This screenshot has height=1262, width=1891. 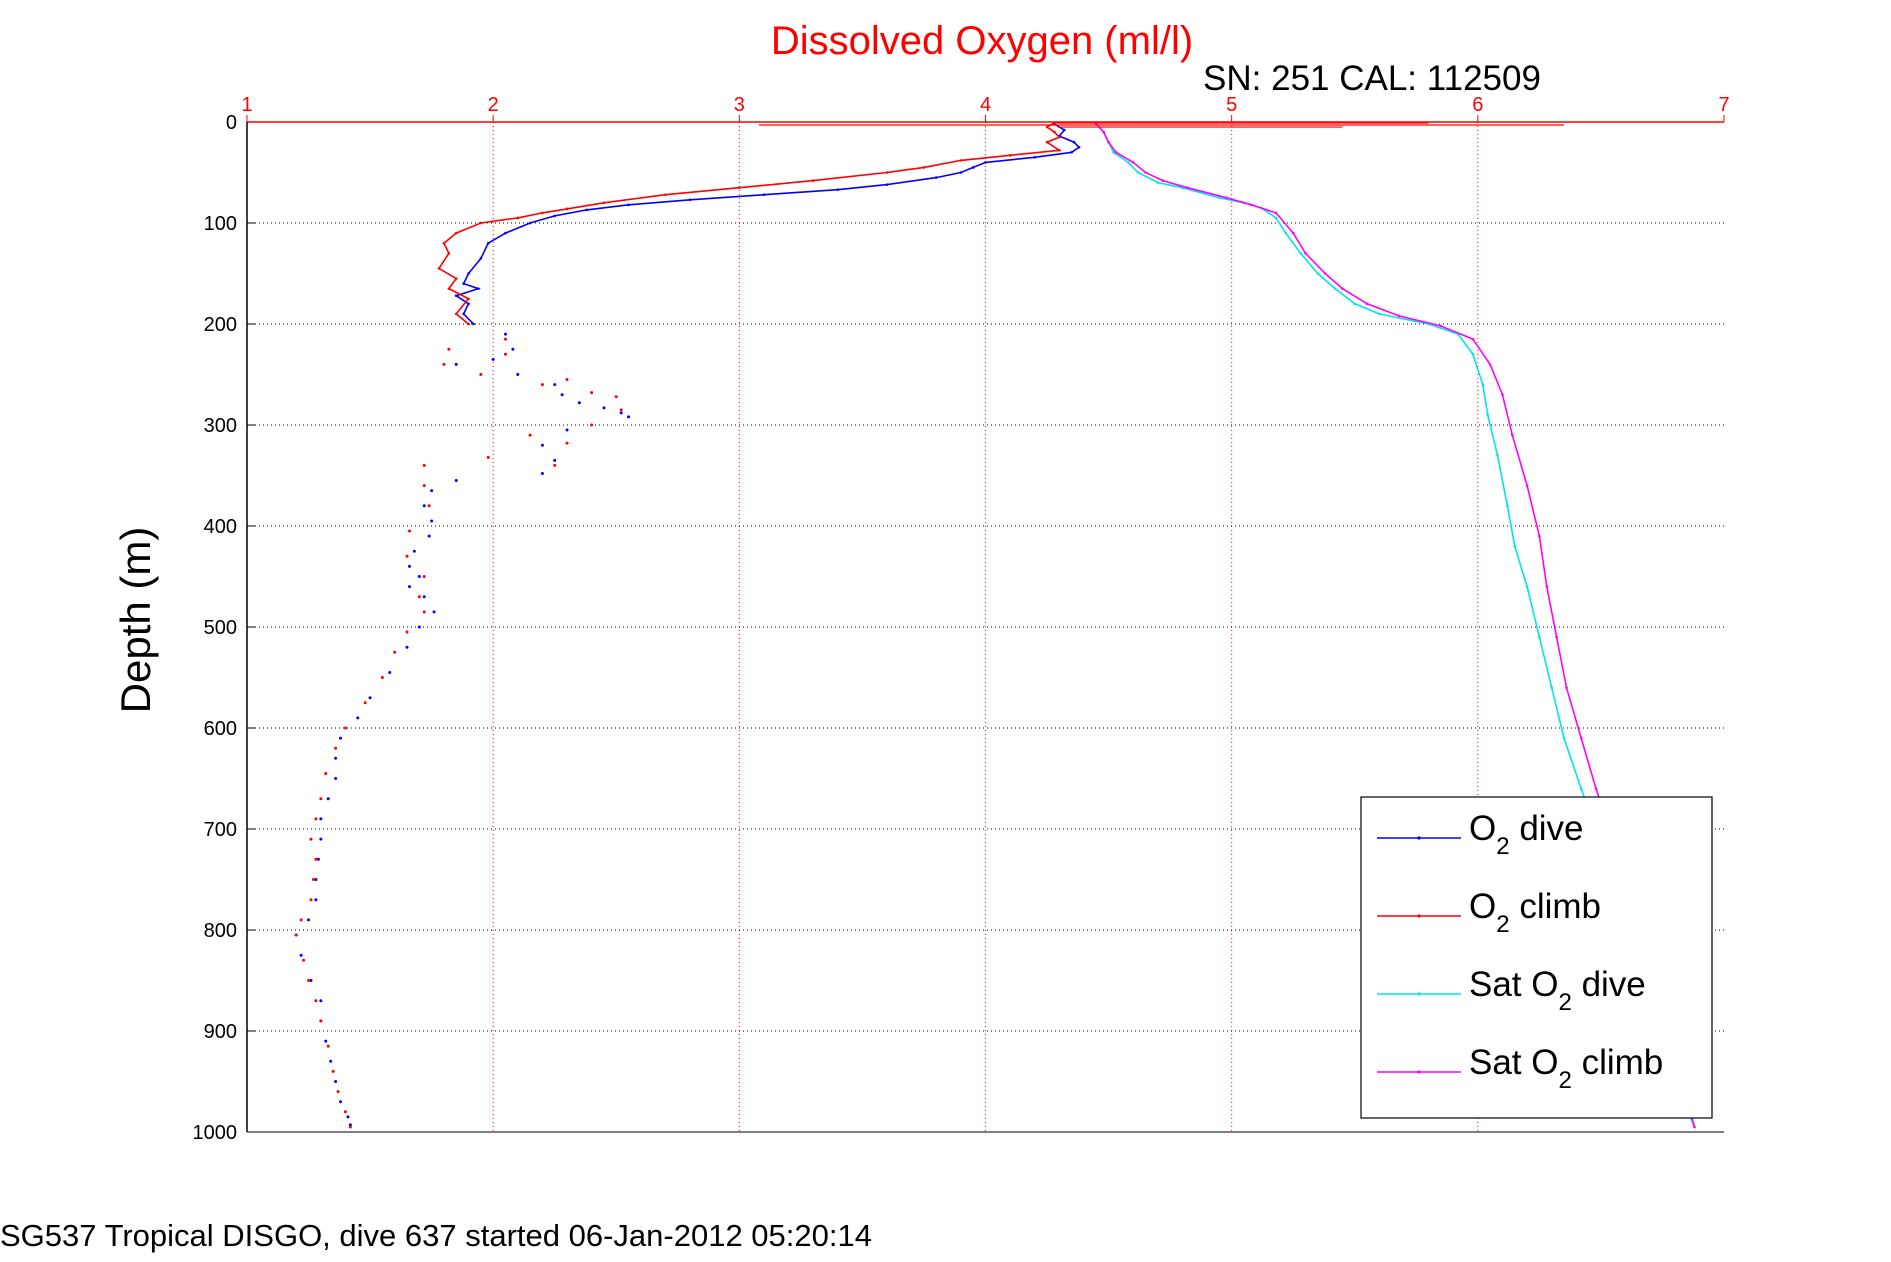 I want to click on x-tick-label: 4, so click(x=985, y=105).